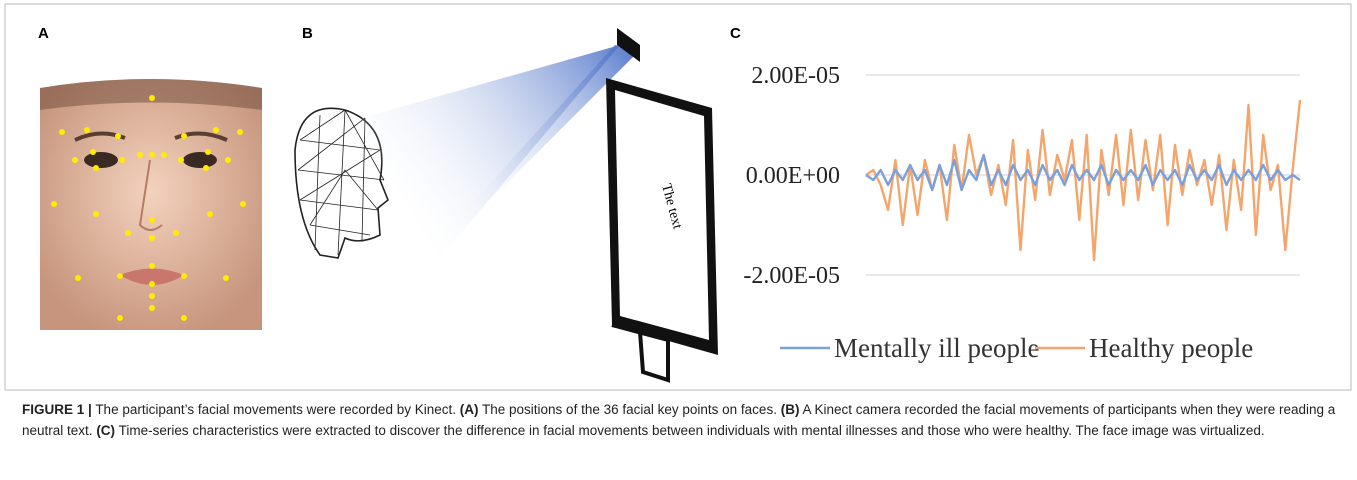 Image resolution: width=1357 pixels, height=480 pixels. What do you see at coordinates (793, 176) in the screenshot?
I see `y-tick-label: 0.00E+00` at bounding box center [793, 176].